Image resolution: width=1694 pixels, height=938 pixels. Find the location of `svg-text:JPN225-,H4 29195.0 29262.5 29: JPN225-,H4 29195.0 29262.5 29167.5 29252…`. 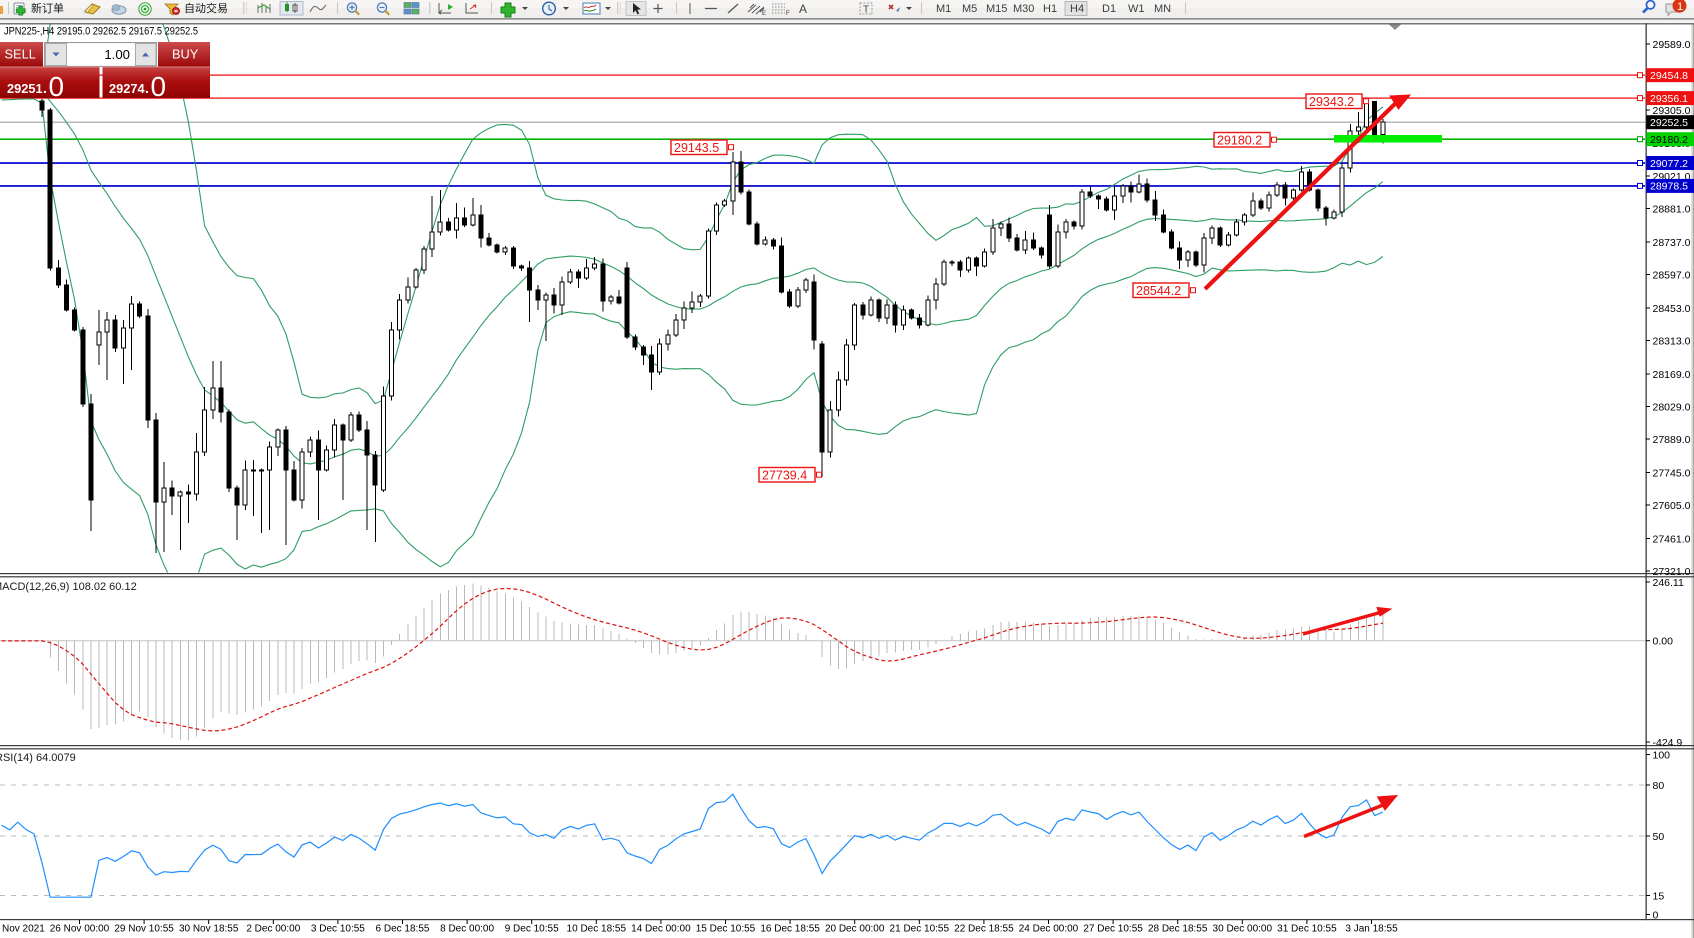

svg-text:JPN225-,H4 29195.0 29262.5 29: JPN225-,H4 29195.0 29262.5 29167.5 29252… is located at coordinates (101, 32).